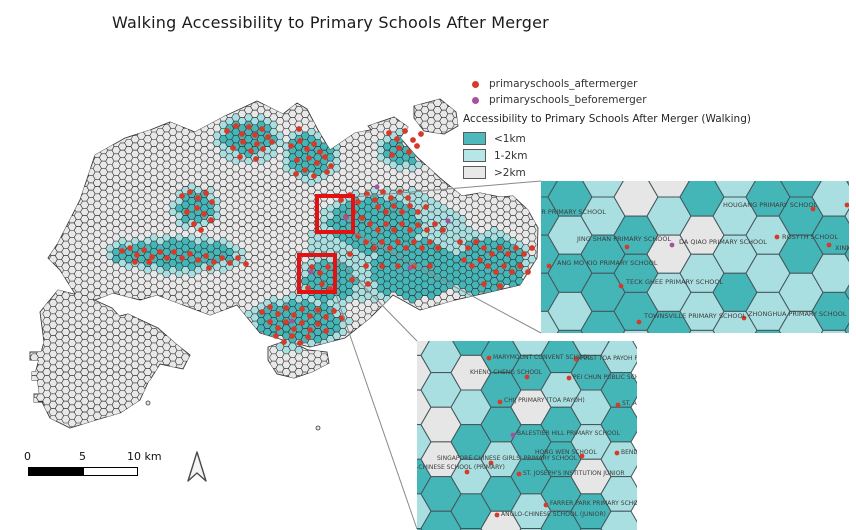  I want to click on school-label: DA QIAO PRIMARY SCHOOL, so click(723, 242).